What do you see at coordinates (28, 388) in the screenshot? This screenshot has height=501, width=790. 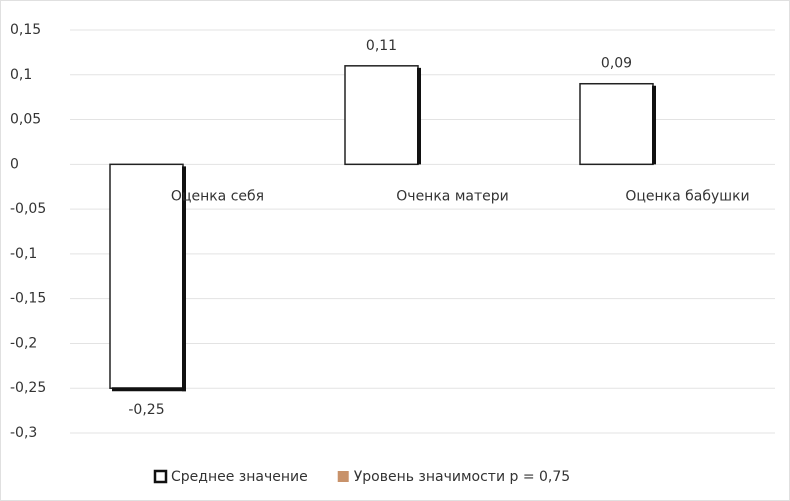 I see `y-tick-label: -0,25` at bounding box center [28, 388].